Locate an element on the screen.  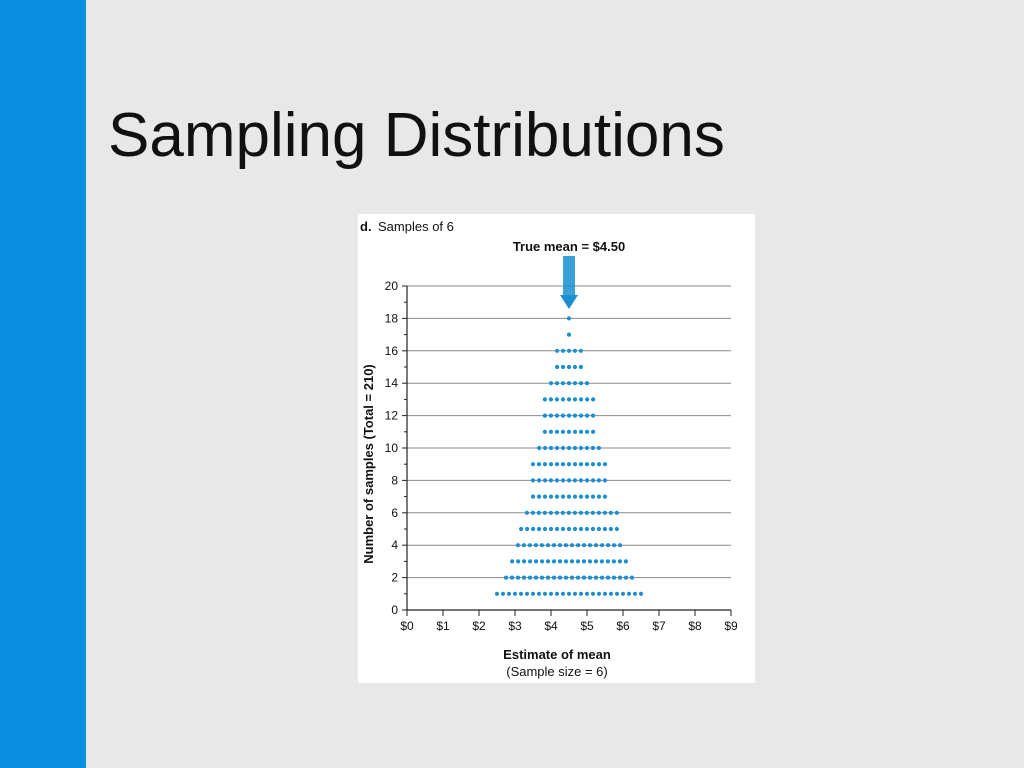
x-tick-label: $8 is located at coordinates (695, 626).